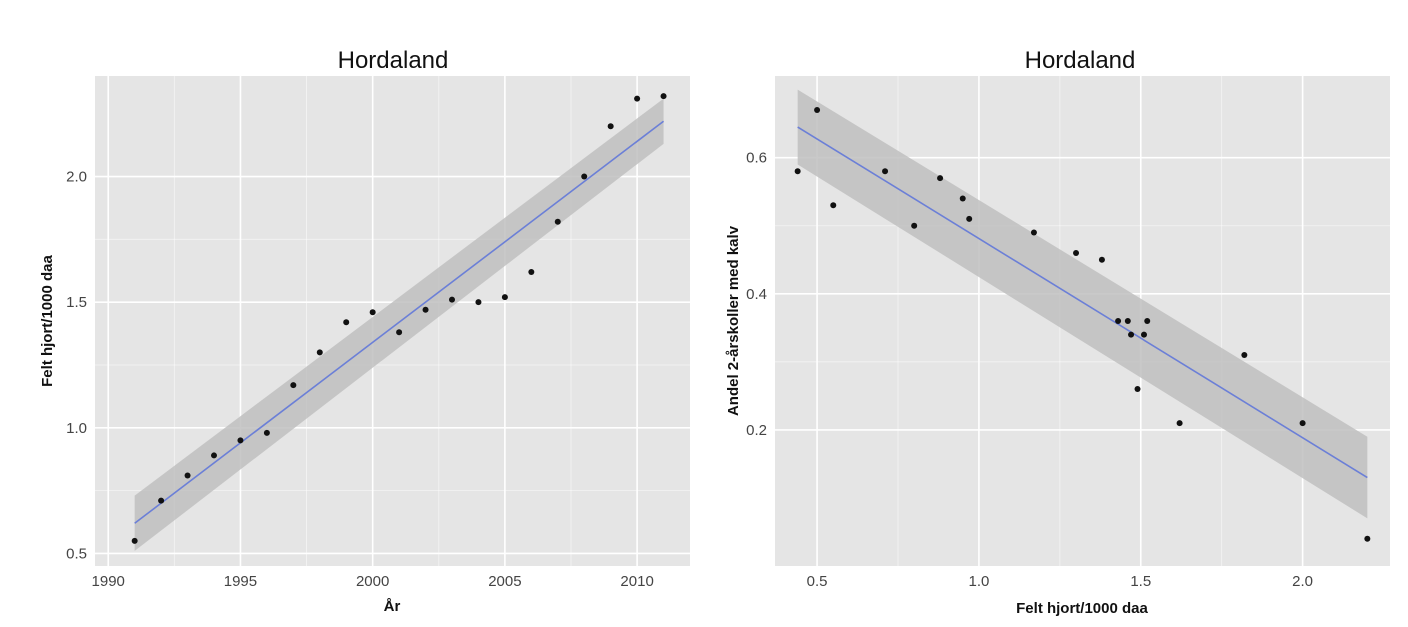 This screenshot has width=1408, height=627. Describe the element at coordinates (76, 177) in the screenshot. I see `y-tick-label: 2.0` at that location.